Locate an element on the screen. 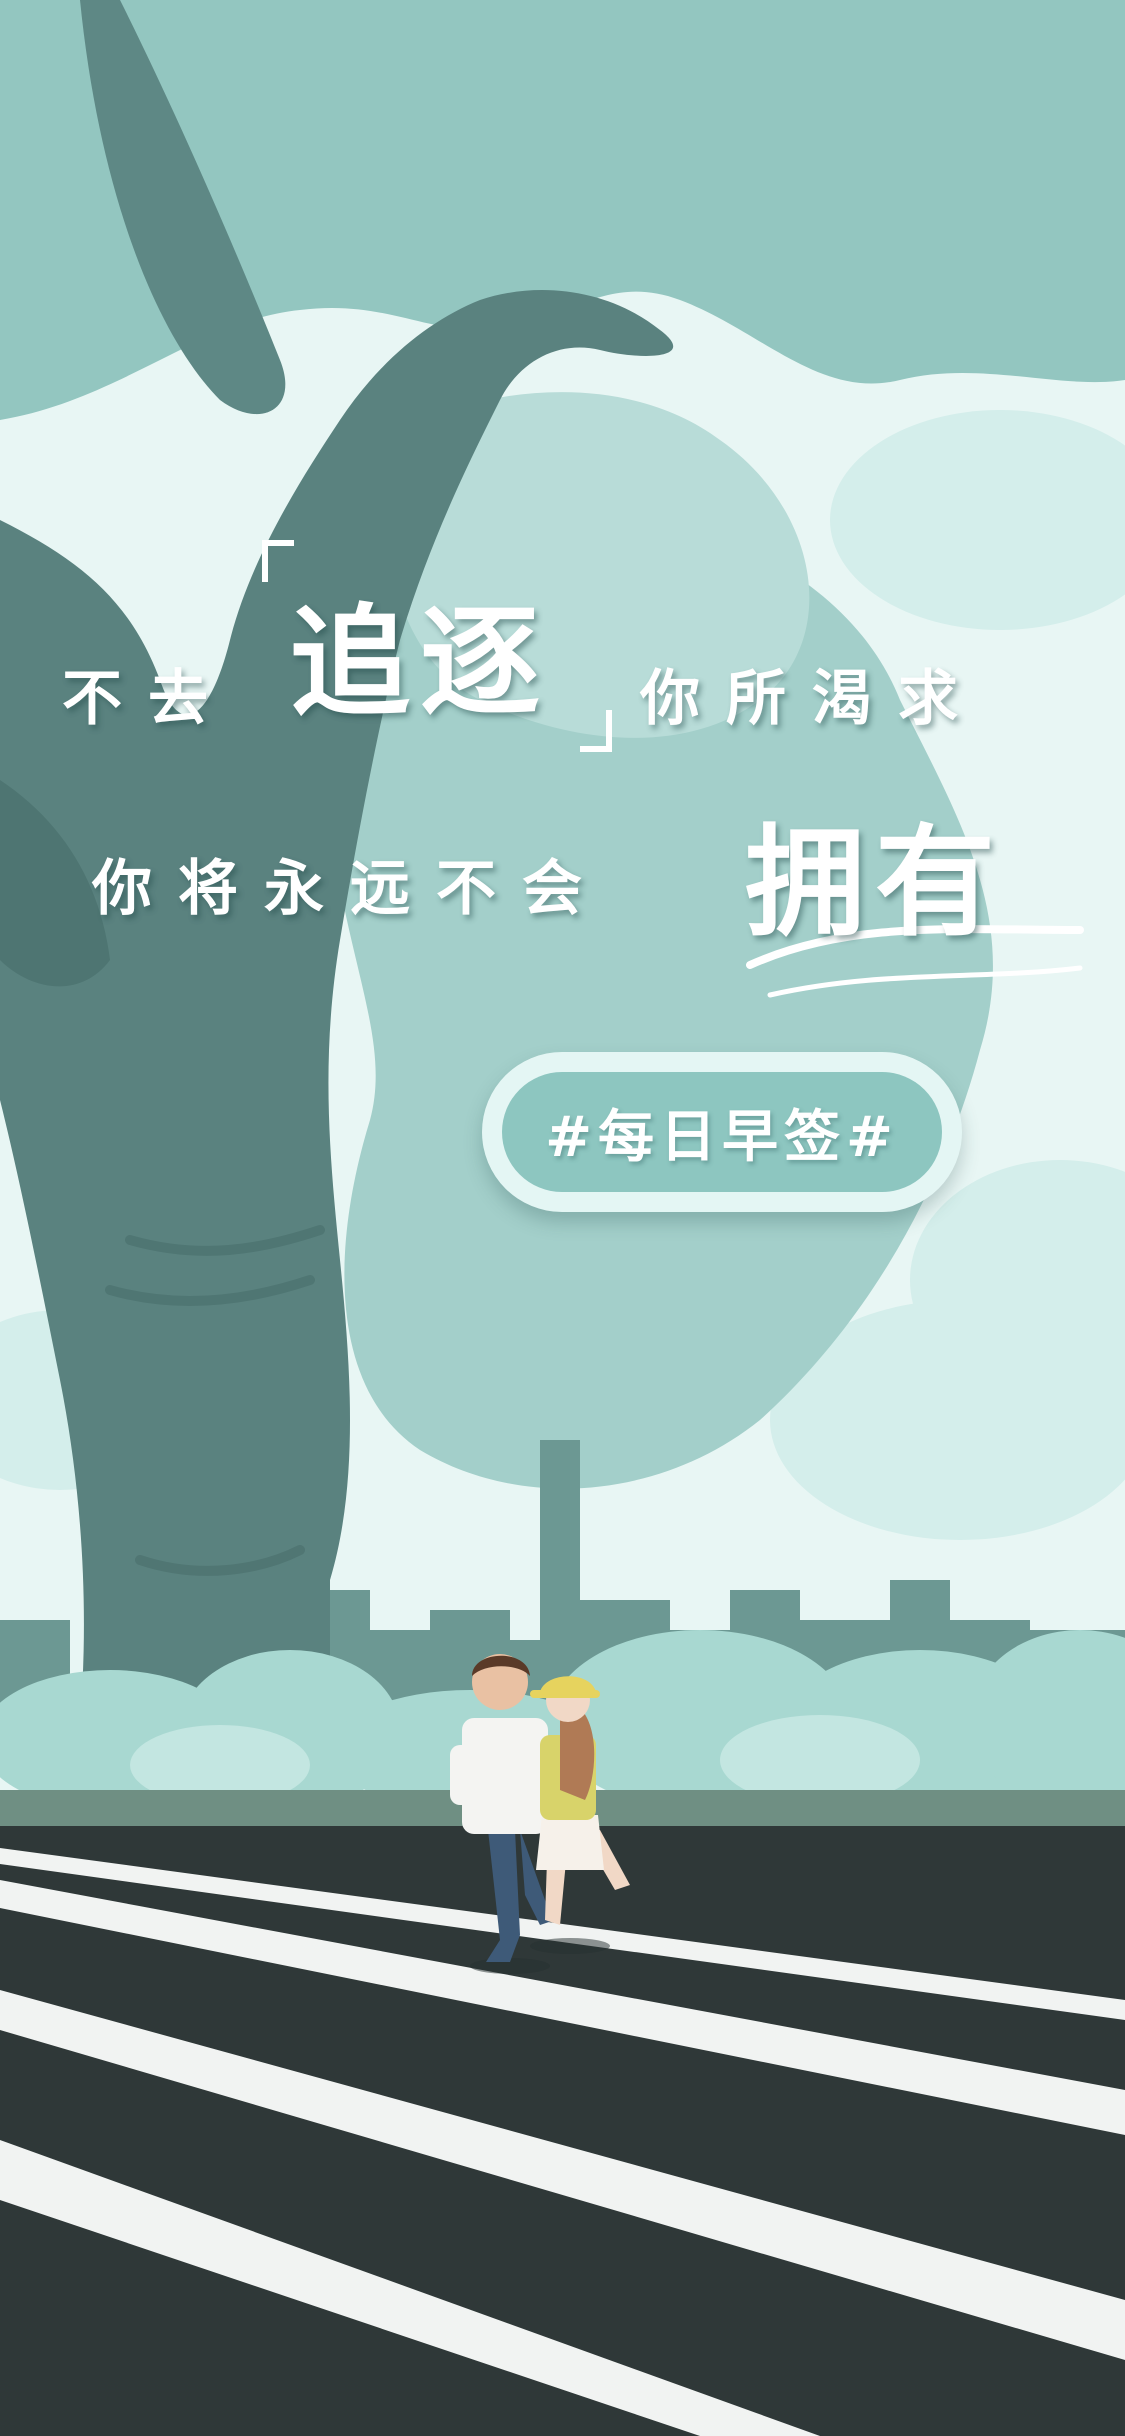 The image size is (1125, 2436). runner-woman is located at coordinates (580, 1815).